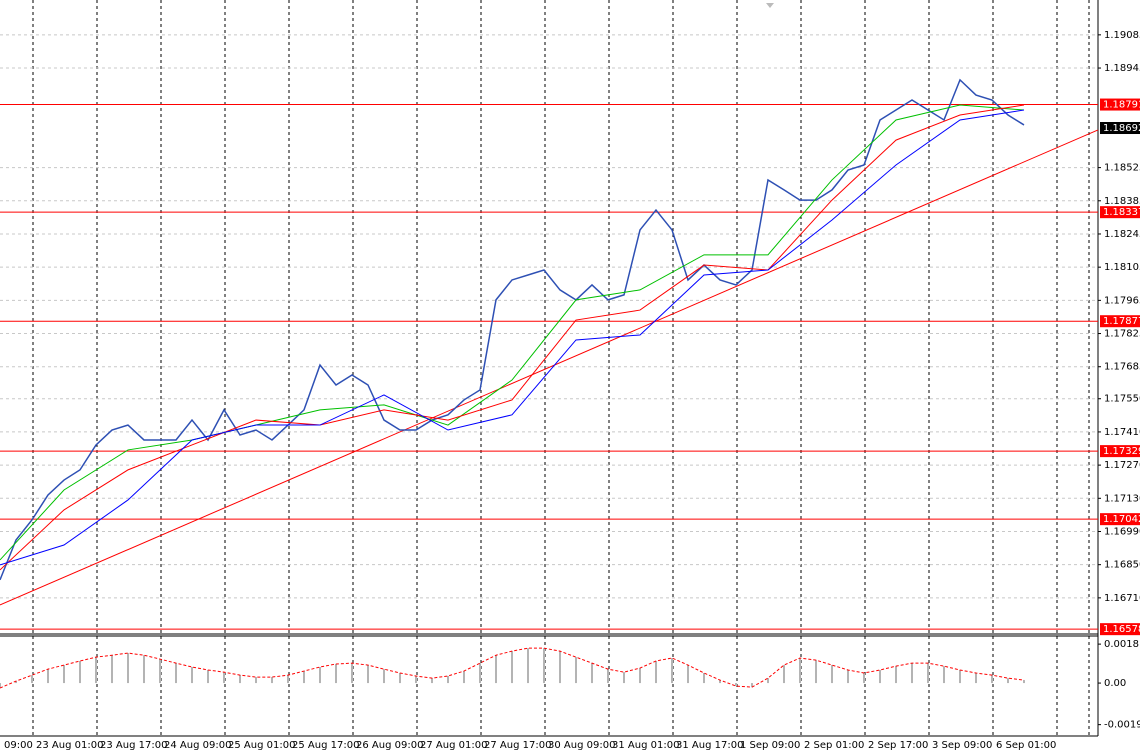 This screenshot has width=1140, height=754. What do you see at coordinates (1122, 300) in the screenshot?
I see `y-tick-label: 1.17965` at bounding box center [1122, 300].